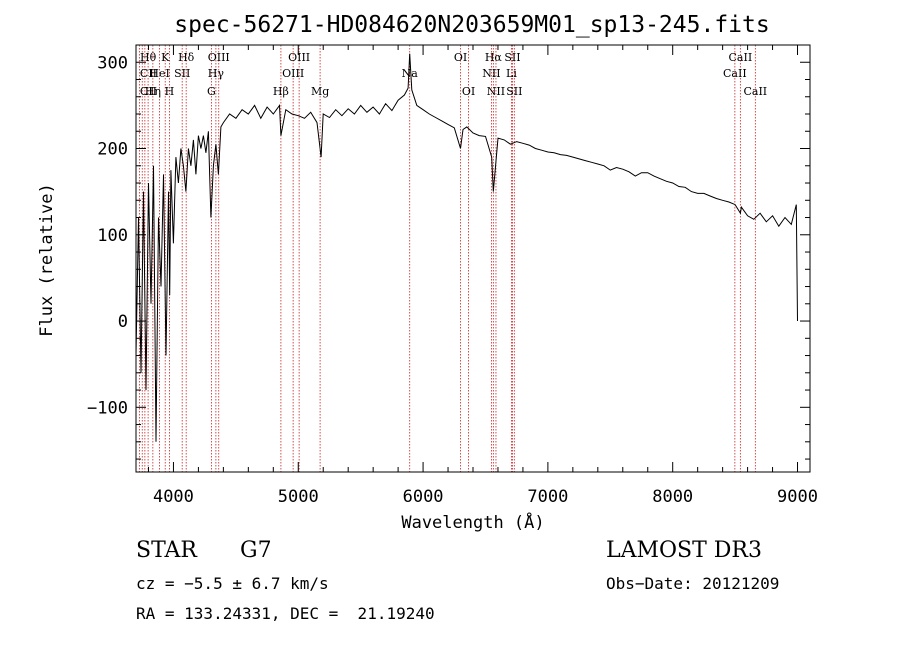 The image size is (900, 649). I want to click on object-subclass: G7, so click(256, 550).